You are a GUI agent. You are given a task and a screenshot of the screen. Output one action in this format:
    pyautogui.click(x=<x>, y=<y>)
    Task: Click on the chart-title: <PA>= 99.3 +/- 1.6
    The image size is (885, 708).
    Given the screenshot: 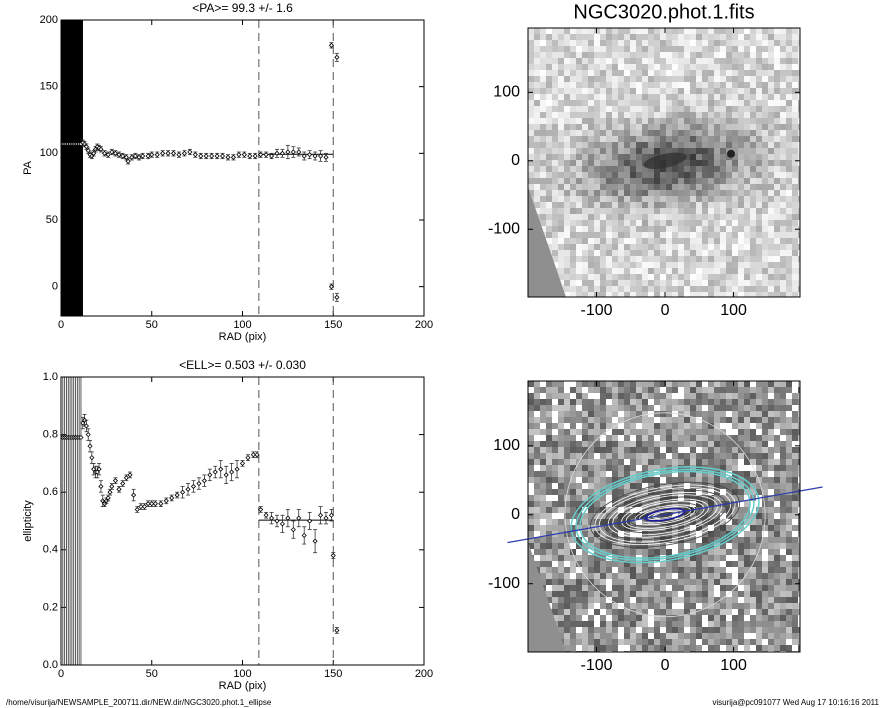 What is the action you would take?
    pyautogui.click(x=242, y=8)
    